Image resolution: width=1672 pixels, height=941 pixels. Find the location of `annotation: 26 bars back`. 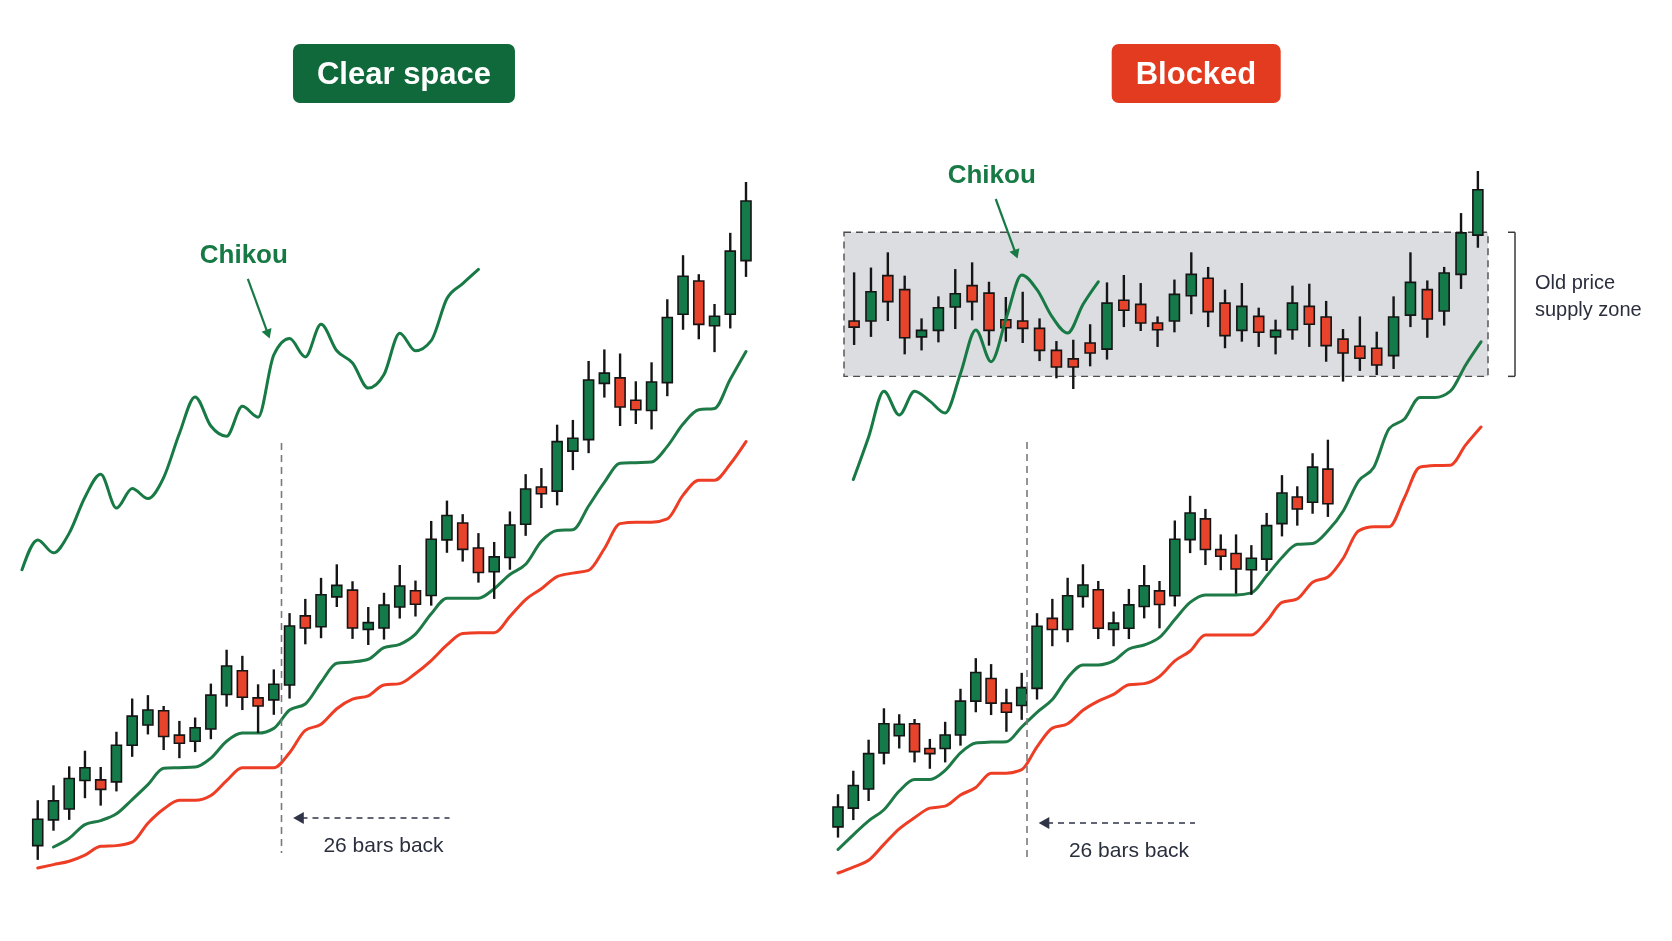

annotation: 26 bars back is located at coordinates (384, 844).